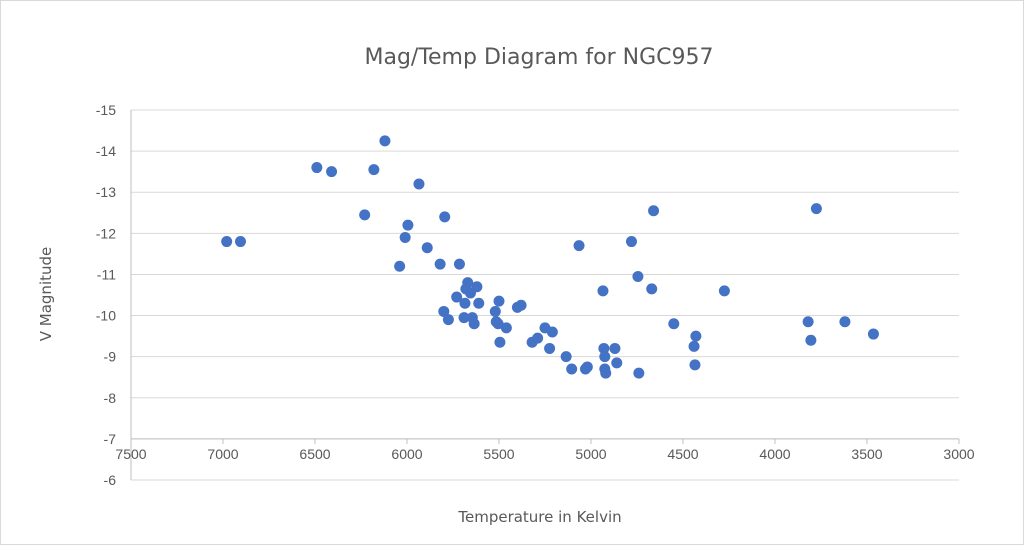  What do you see at coordinates (106, 316) in the screenshot?
I see `y-tick-label: -10` at bounding box center [106, 316].